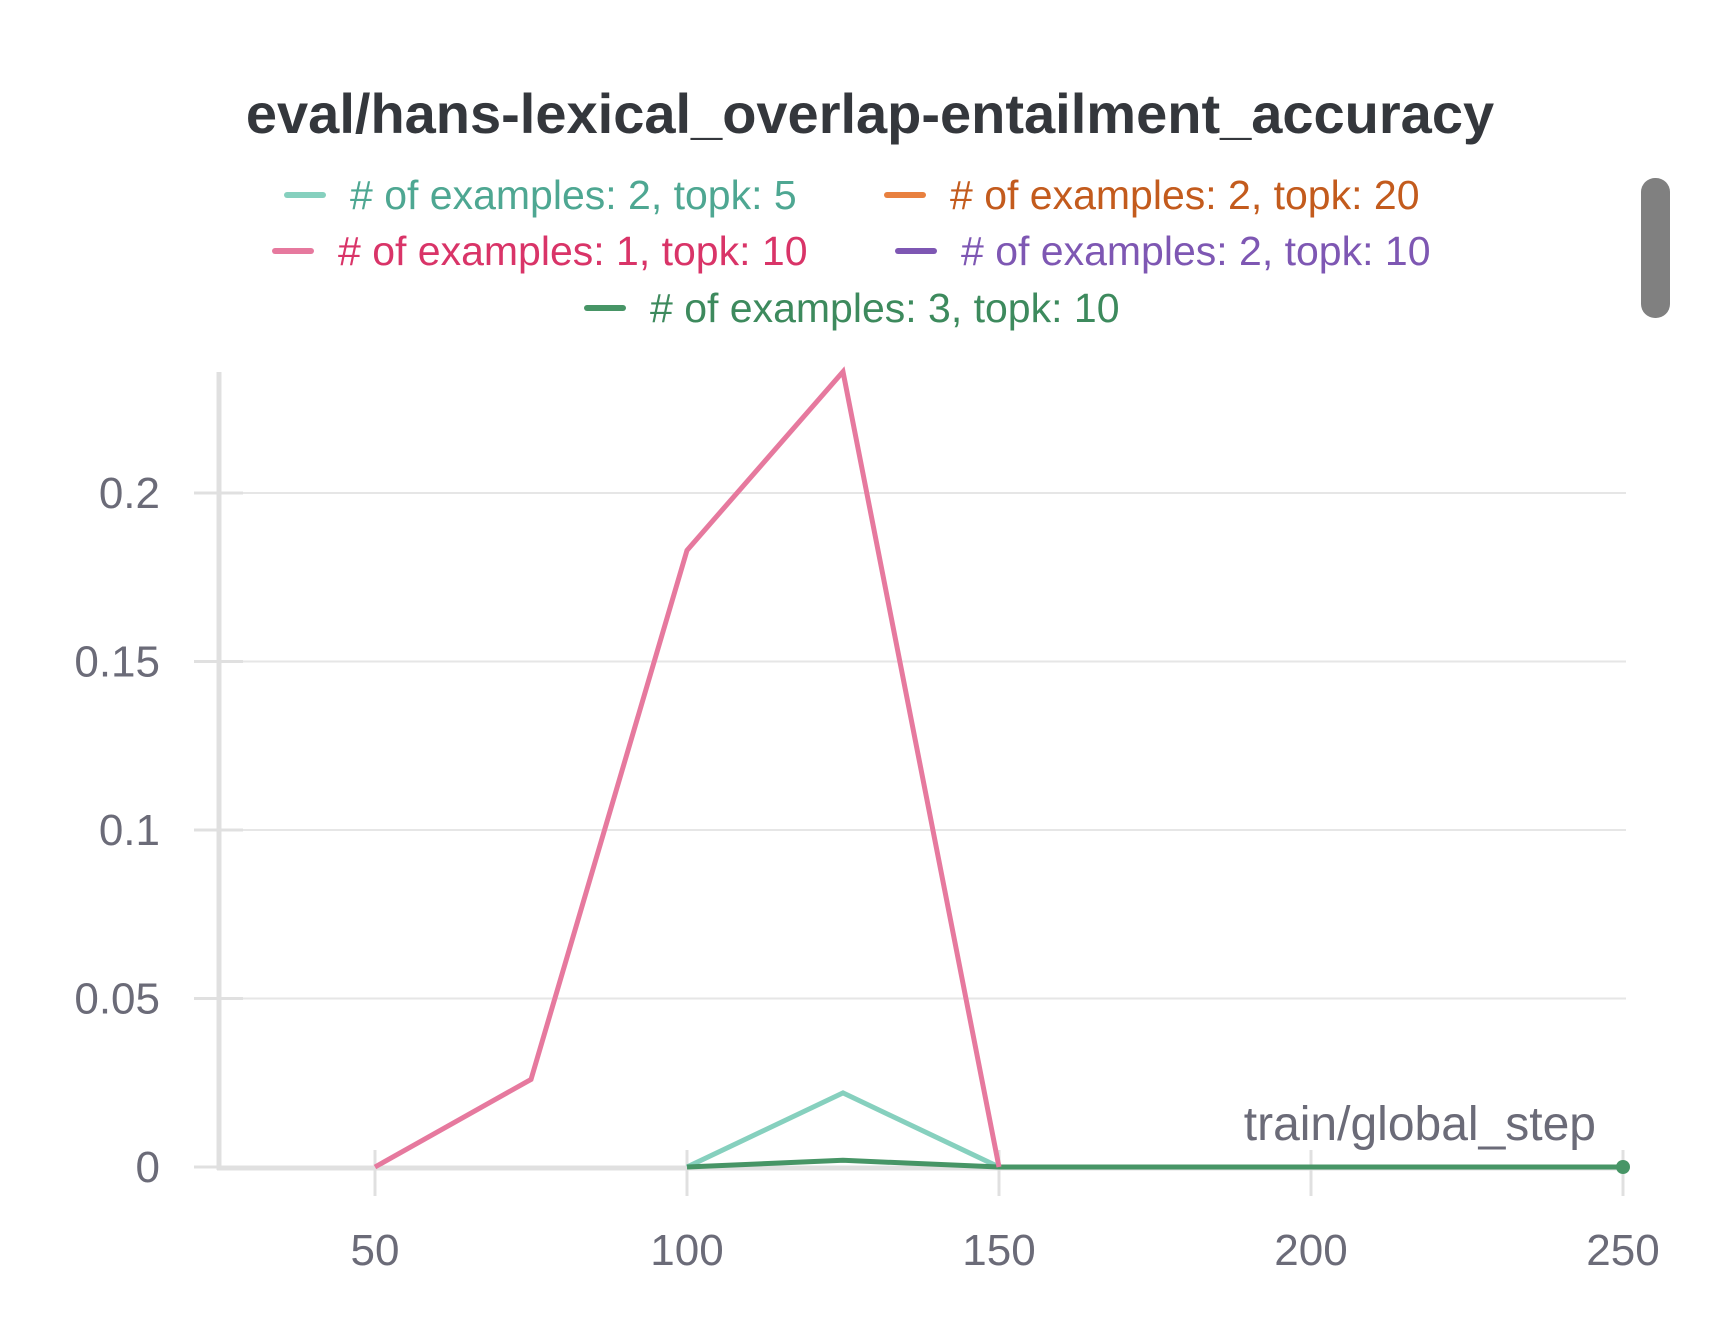  I want to click on scrollbar-thumb, so click(1655, 248).